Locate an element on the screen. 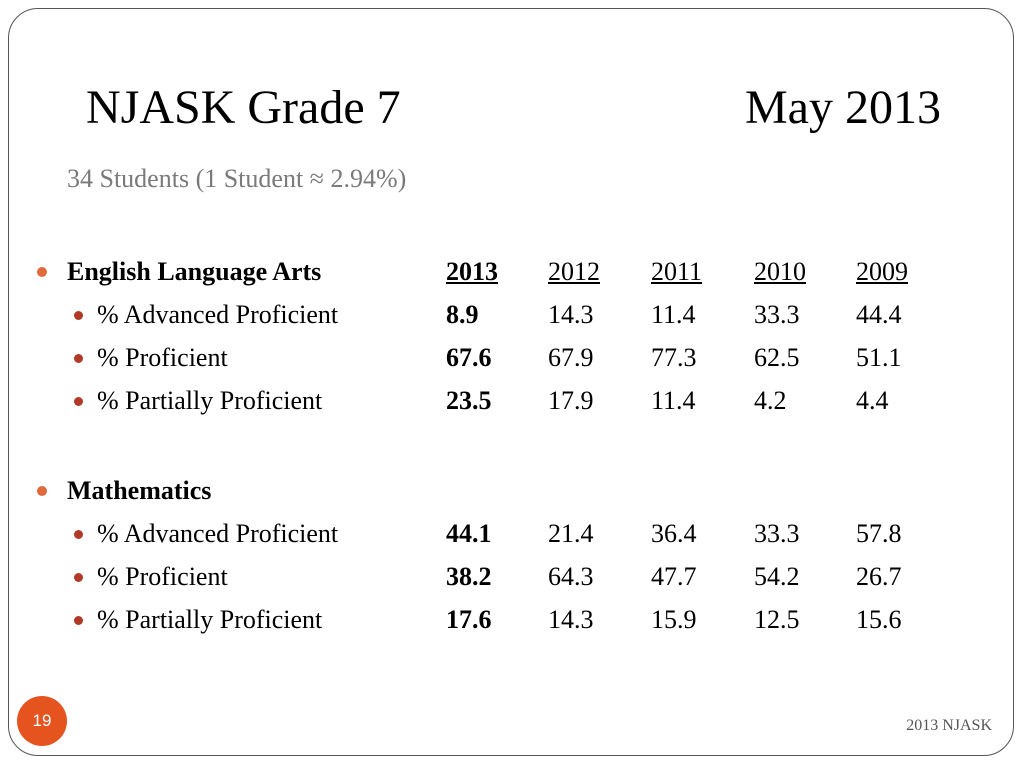 The width and height of the screenshot is (1024, 768). value-cell: 62.5 is located at coordinates (777, 357).